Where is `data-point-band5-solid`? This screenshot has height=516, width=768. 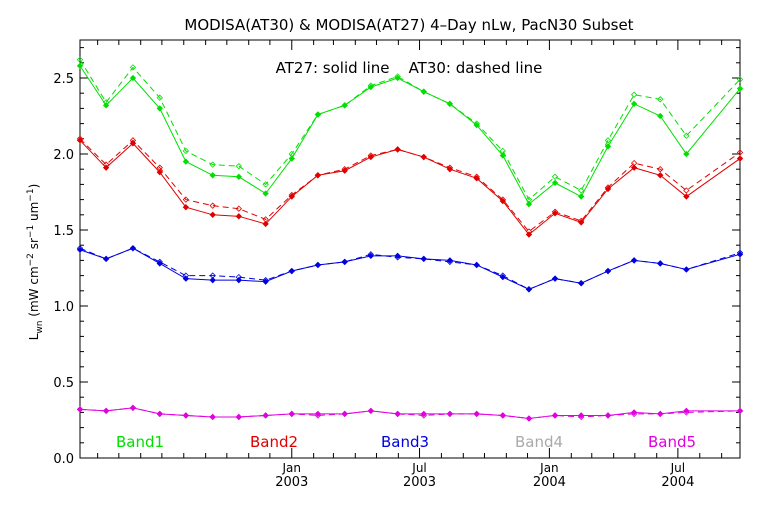 data-point-band5-solid is located at coordinates (318, 414).